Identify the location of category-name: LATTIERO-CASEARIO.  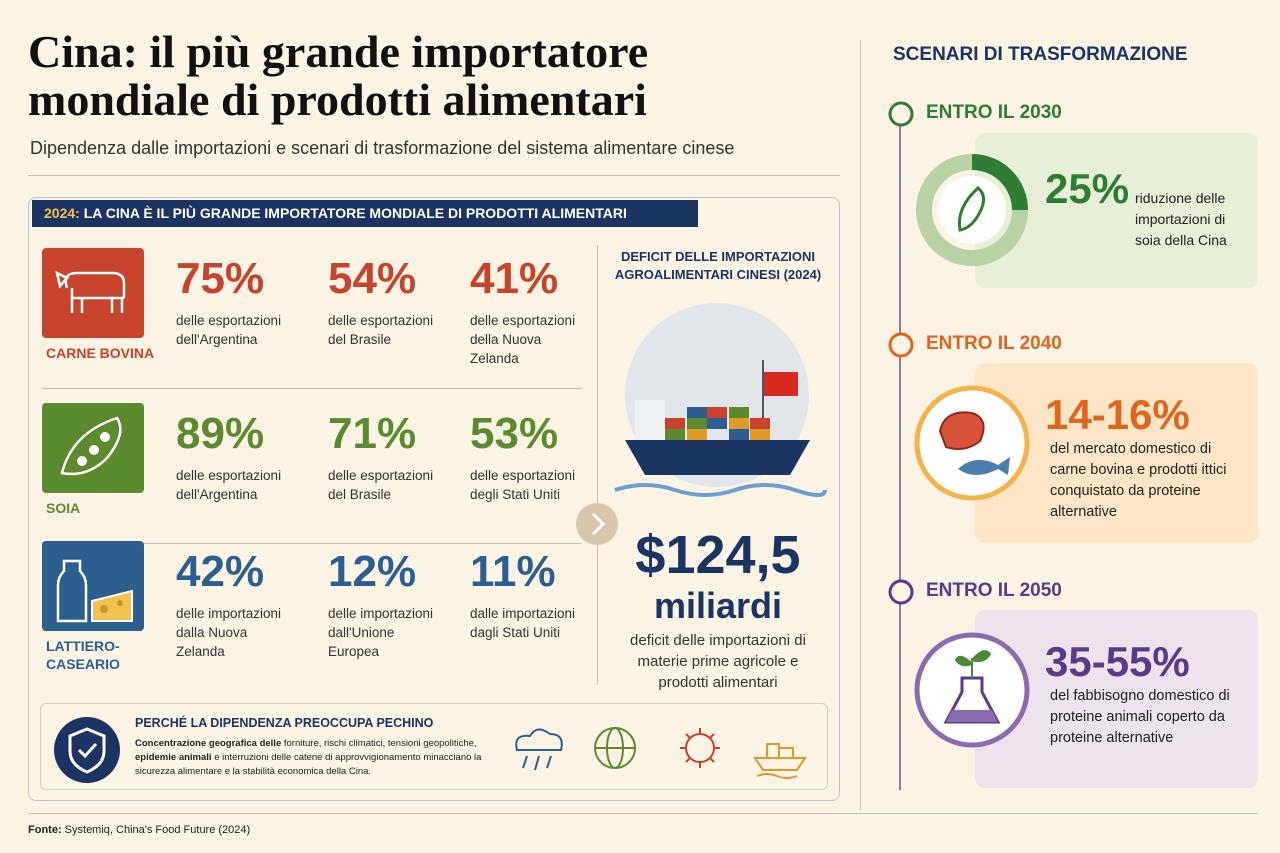
(83, 655).